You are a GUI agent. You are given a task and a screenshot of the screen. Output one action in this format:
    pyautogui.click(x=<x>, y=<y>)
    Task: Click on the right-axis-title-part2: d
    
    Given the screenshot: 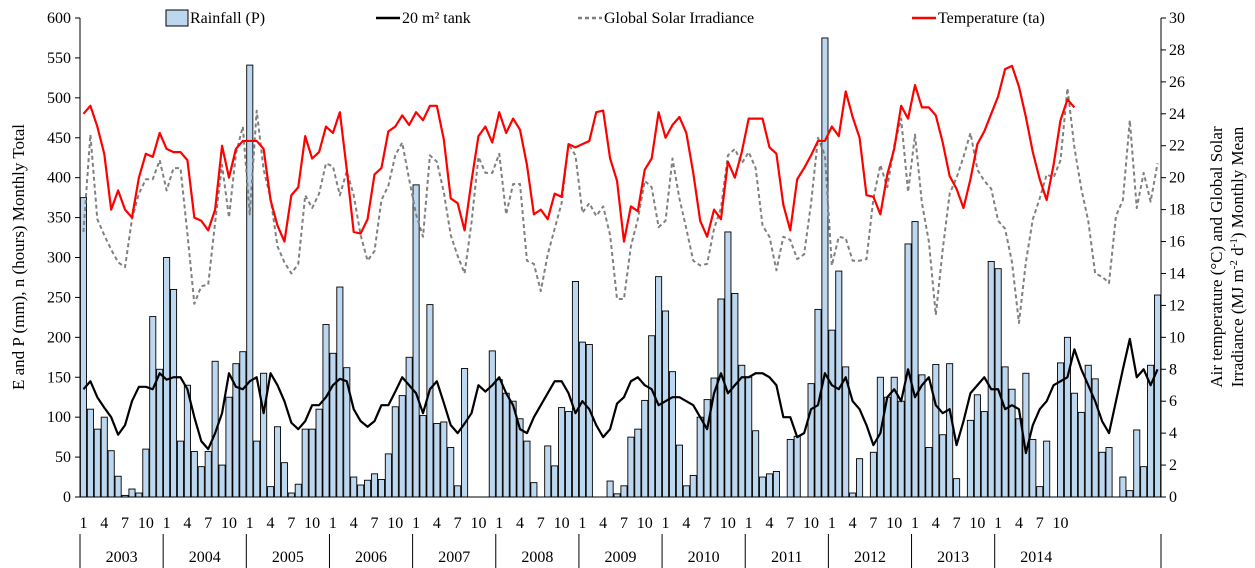 What is the action you would take?
    pyautogui.click(x=1237, y=253)
    